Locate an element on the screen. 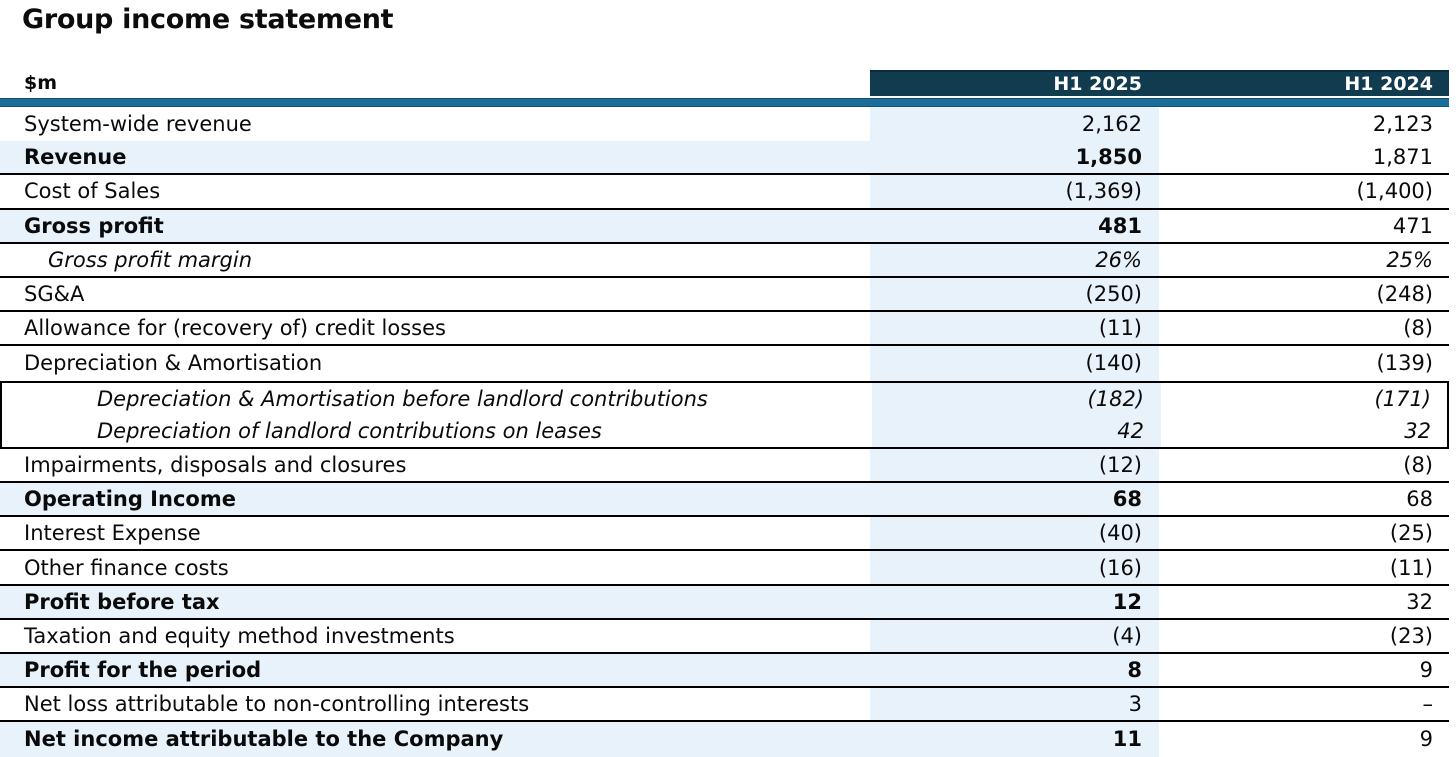 The height and width of the screenshot is (757, 1456). value-h1-2025: (4) is located at coordinates (1014, 635).